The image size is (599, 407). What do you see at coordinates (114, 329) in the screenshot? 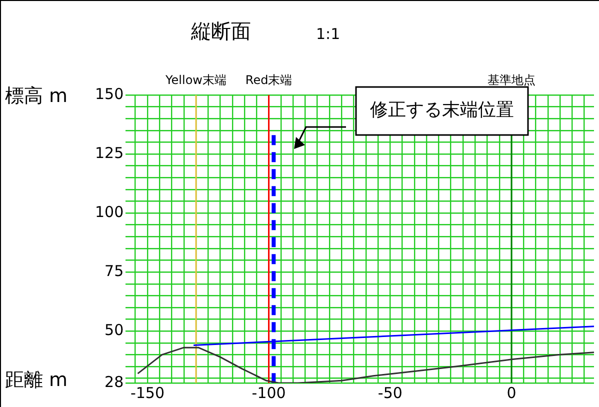
I see `y-tick-label: 50` at bounding box center [114, 329].